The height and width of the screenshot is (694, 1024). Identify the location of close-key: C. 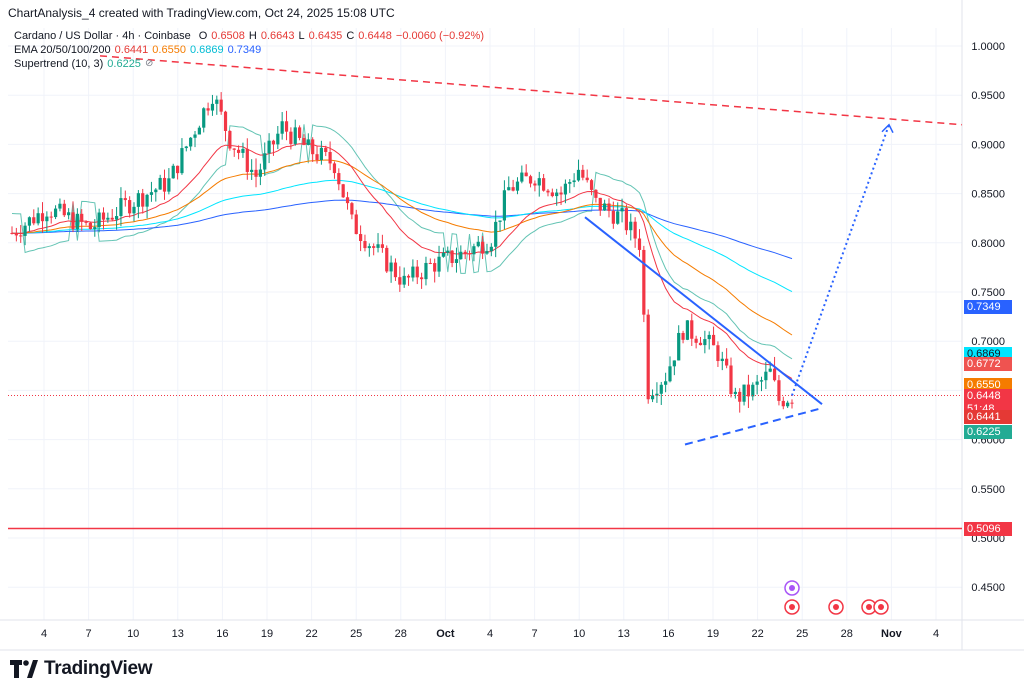
(350, 36).